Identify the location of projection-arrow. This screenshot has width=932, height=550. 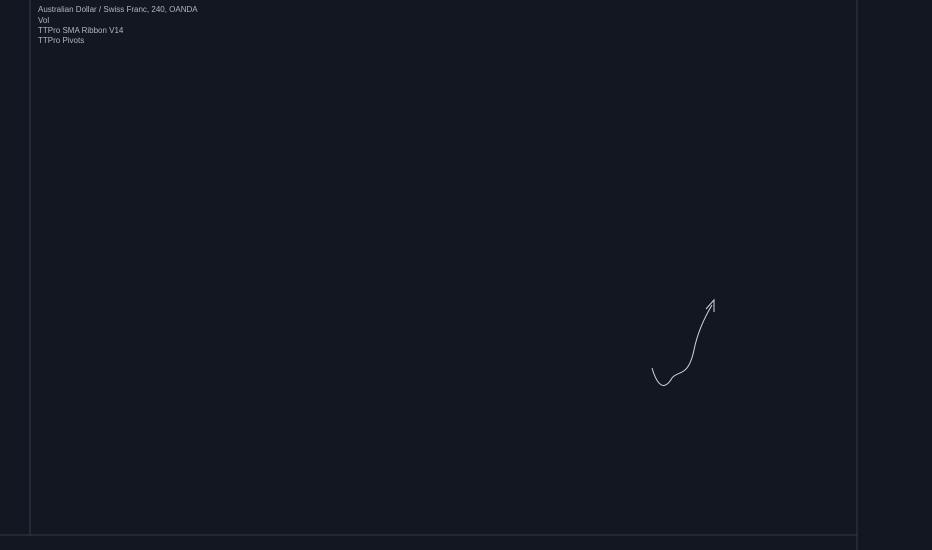
(682, 345).